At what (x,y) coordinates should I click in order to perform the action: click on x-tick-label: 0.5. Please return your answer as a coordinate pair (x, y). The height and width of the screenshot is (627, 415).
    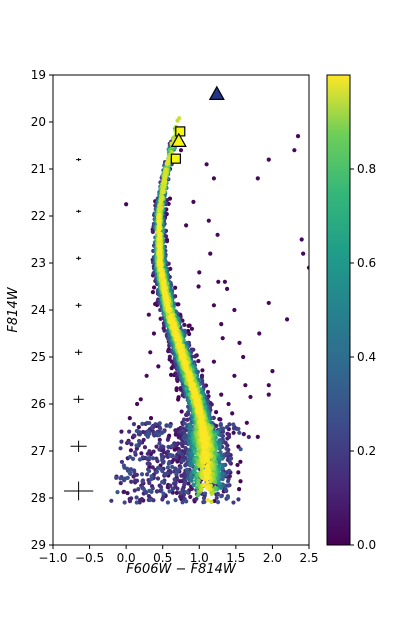
    Looking at the image, I should click on (162, 558).